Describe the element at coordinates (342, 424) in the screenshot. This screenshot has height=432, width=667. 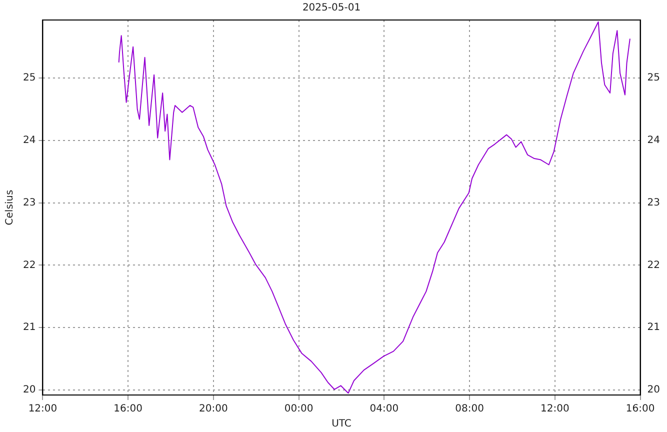
I see `x-axis-title: UTC` at that location.